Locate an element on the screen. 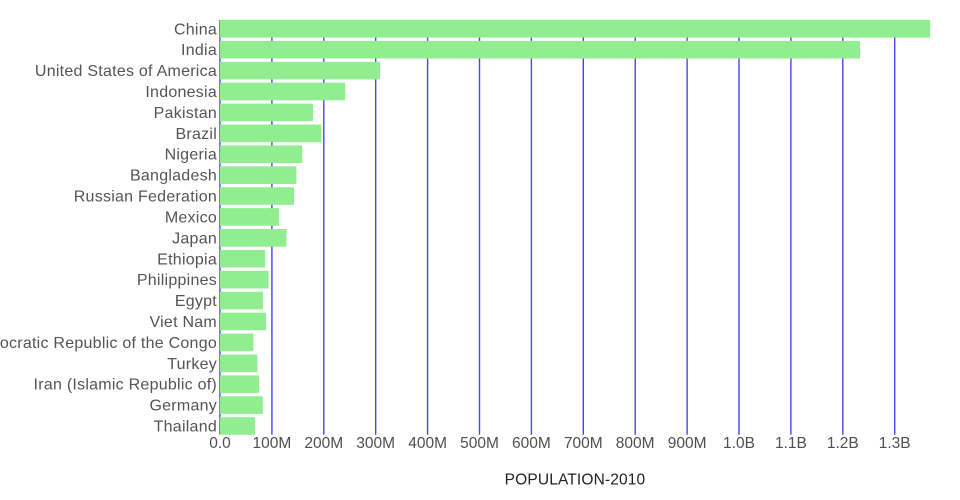 Image resolution: width=960 pixels, height=500 pixels. svg-text: Thailand is located at coordinates (185, 427).